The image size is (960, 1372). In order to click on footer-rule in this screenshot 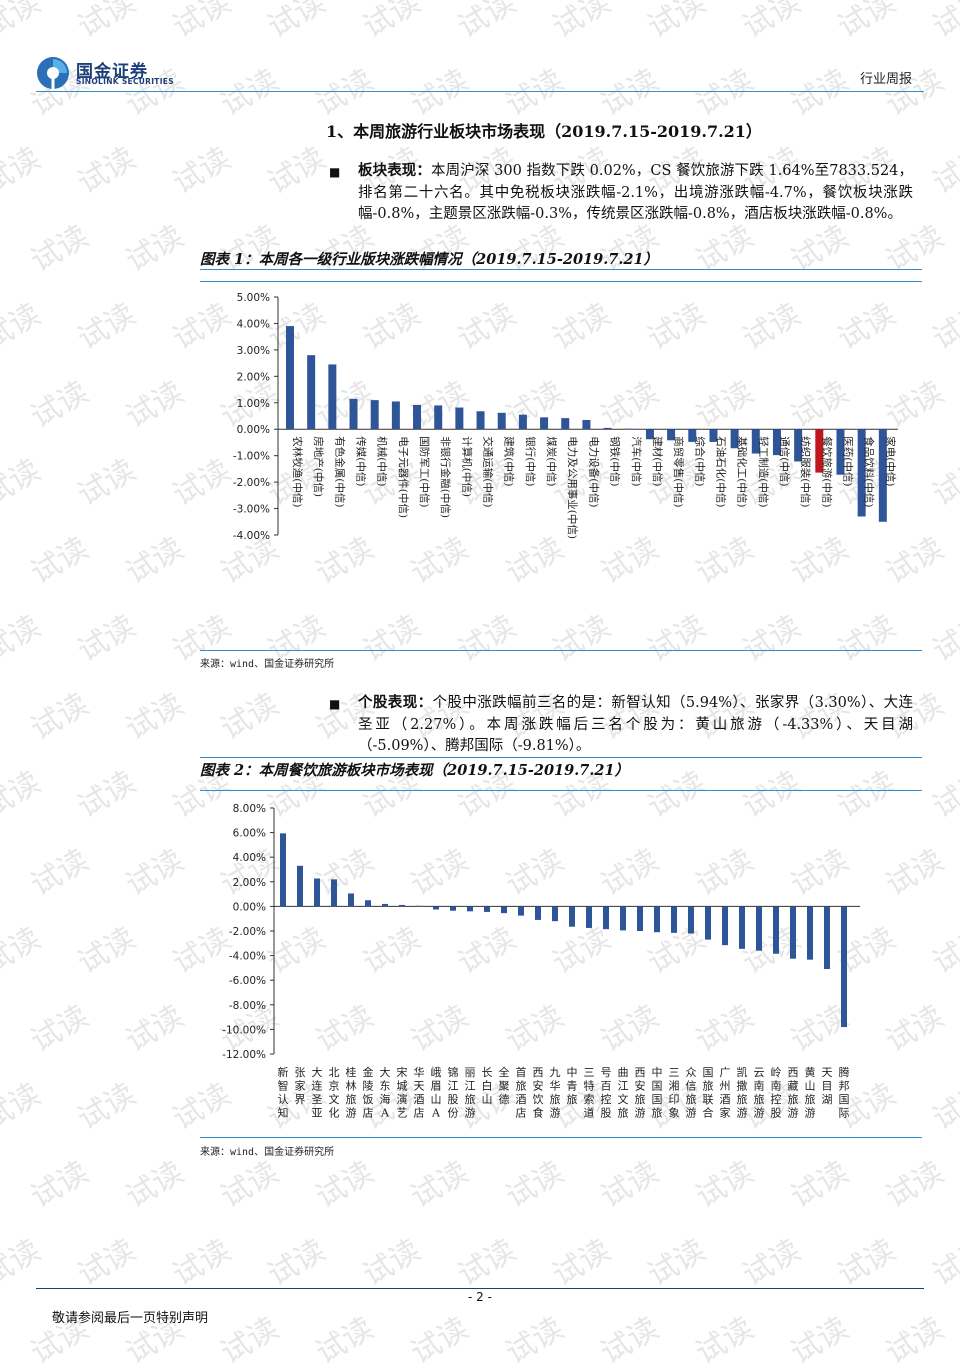, I will do `click(480, 1288)`.